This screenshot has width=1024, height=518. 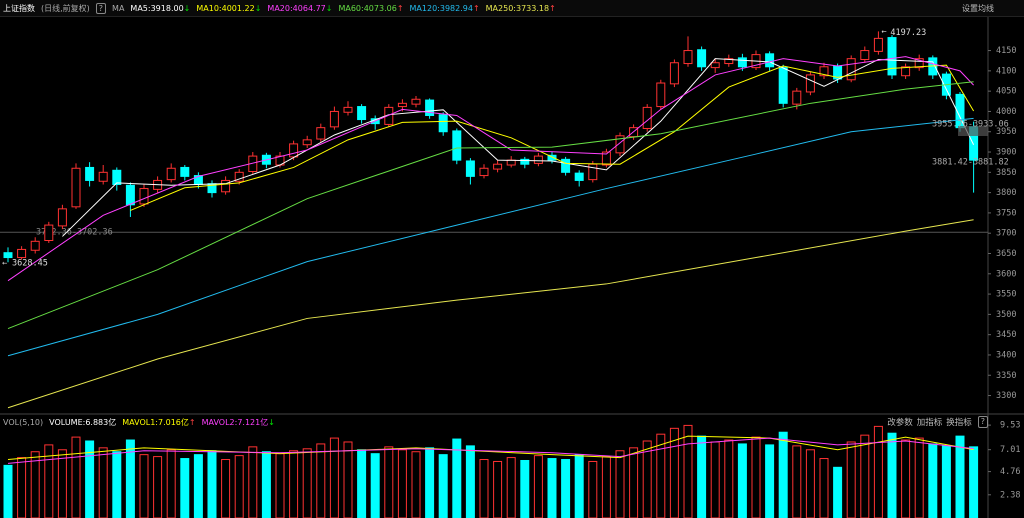 I want to click on legend-item: MA5:3918.00↓, so click(x=160, y=8).